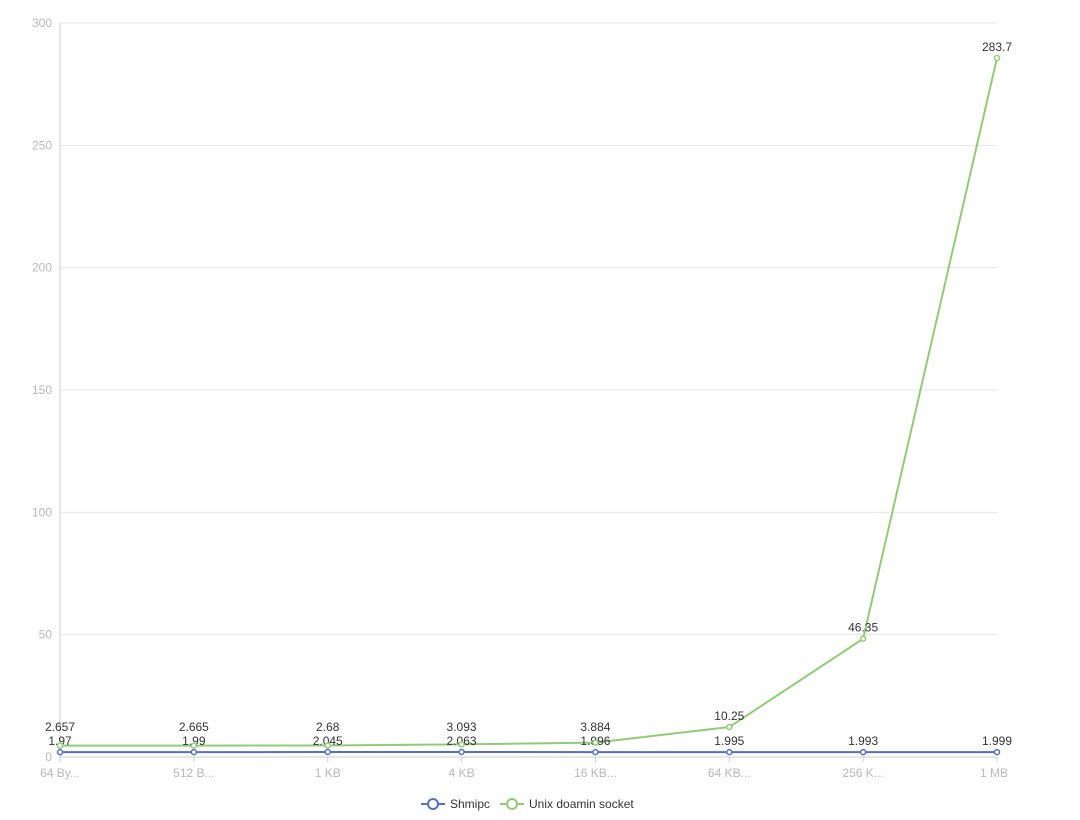  What do you see at coordinates (42, 23) in the screenshot?
I see `y-tick-label: 300` at bounding box center [42, 23].